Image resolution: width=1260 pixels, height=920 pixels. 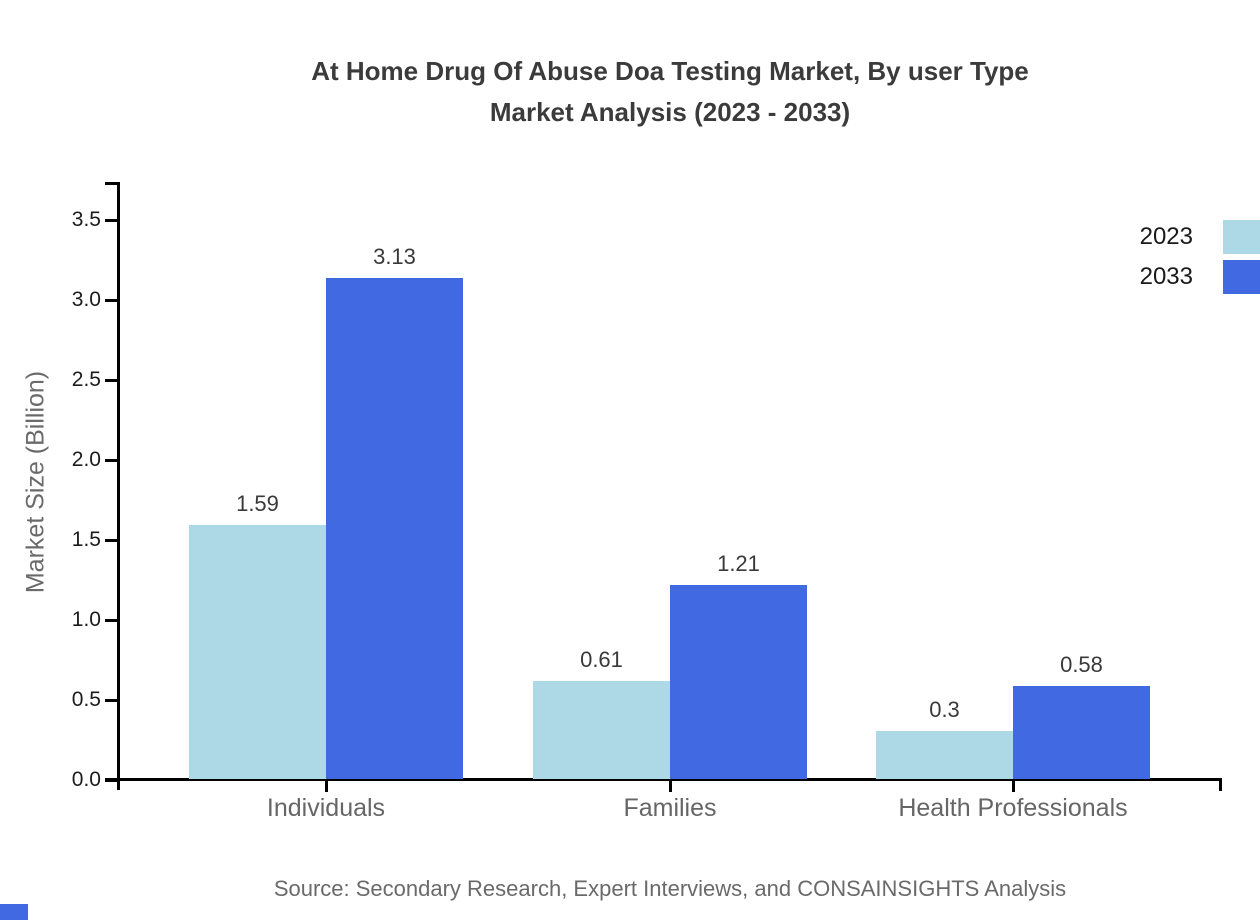 What do you see at coordinates (86, 699) in the screenshot?
I see `y-axis-tick-label: 0.5` at bounding box center [86, 699].